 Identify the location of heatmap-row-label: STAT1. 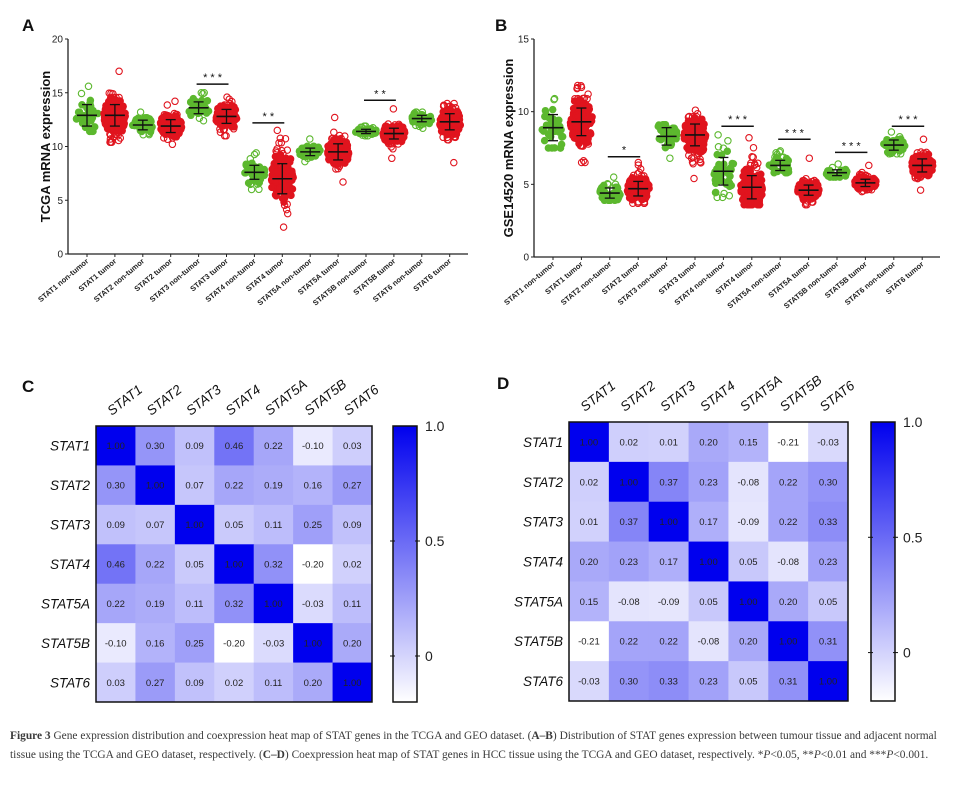
(70, 446).